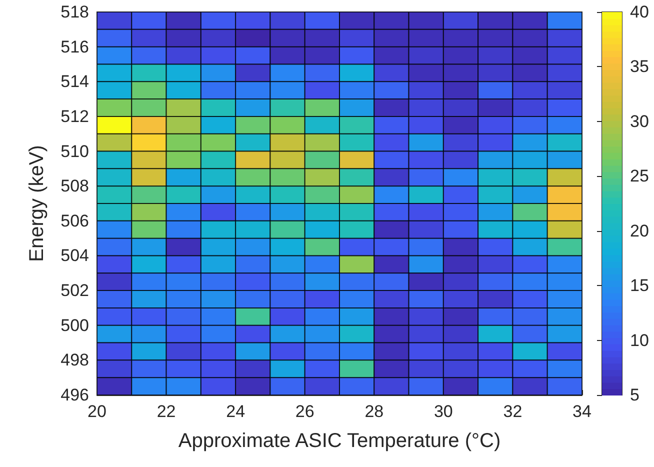 The image size is (654, 467). Describe the element at coordinates (97, 411) in the screenshot. I see `x-tick-label: 20` at that location.